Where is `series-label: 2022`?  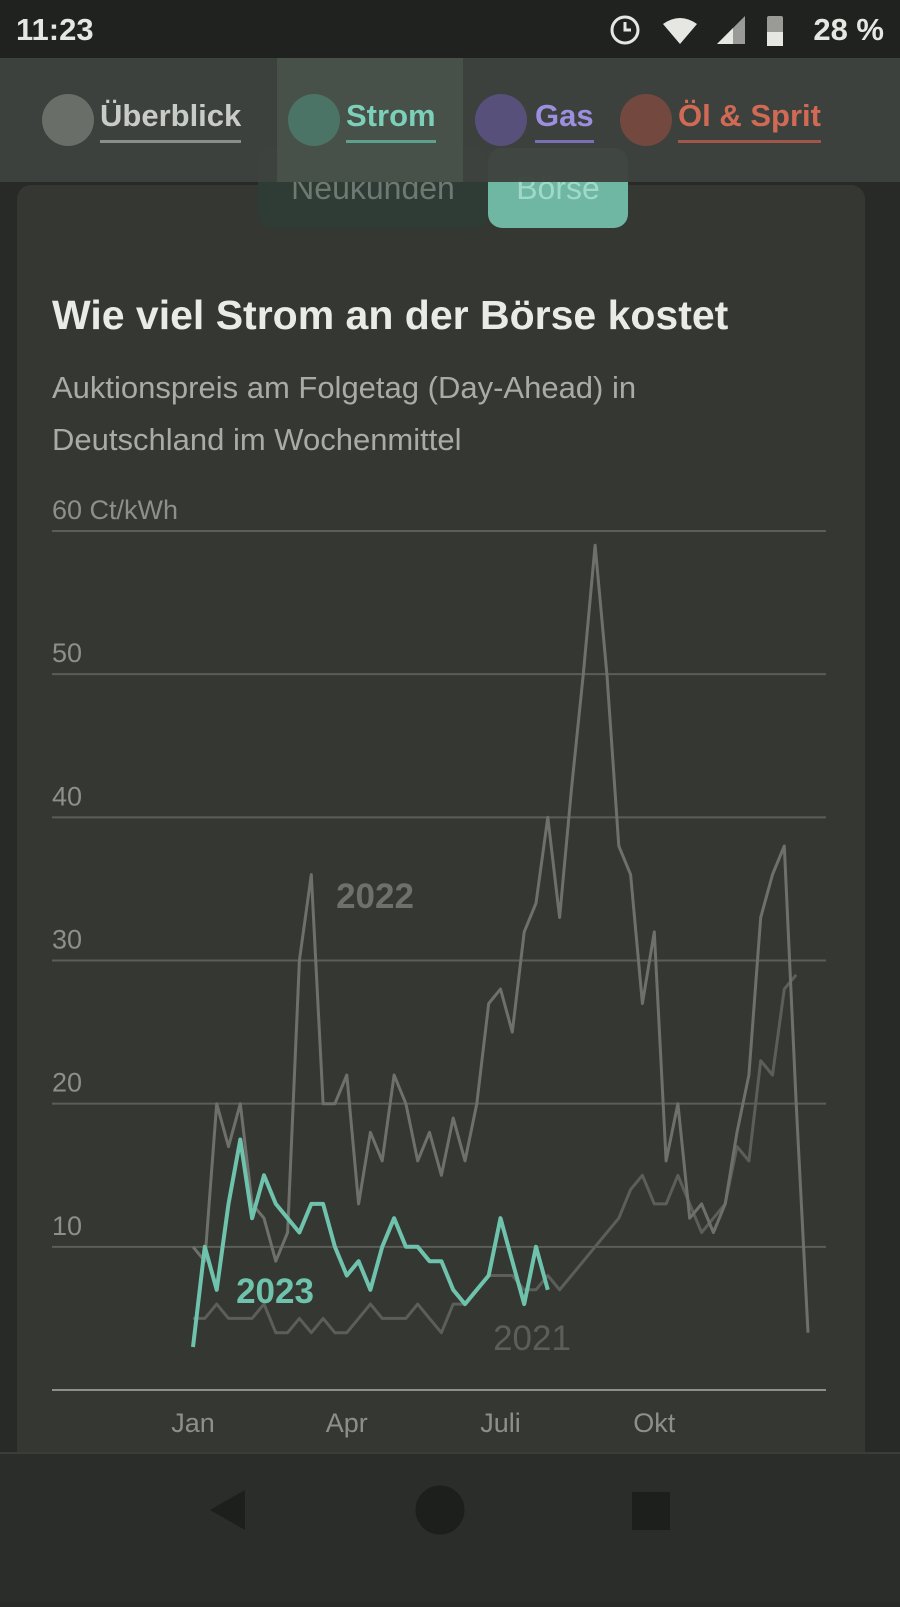 series-label: 2022 is located at coordinates (375, 896).